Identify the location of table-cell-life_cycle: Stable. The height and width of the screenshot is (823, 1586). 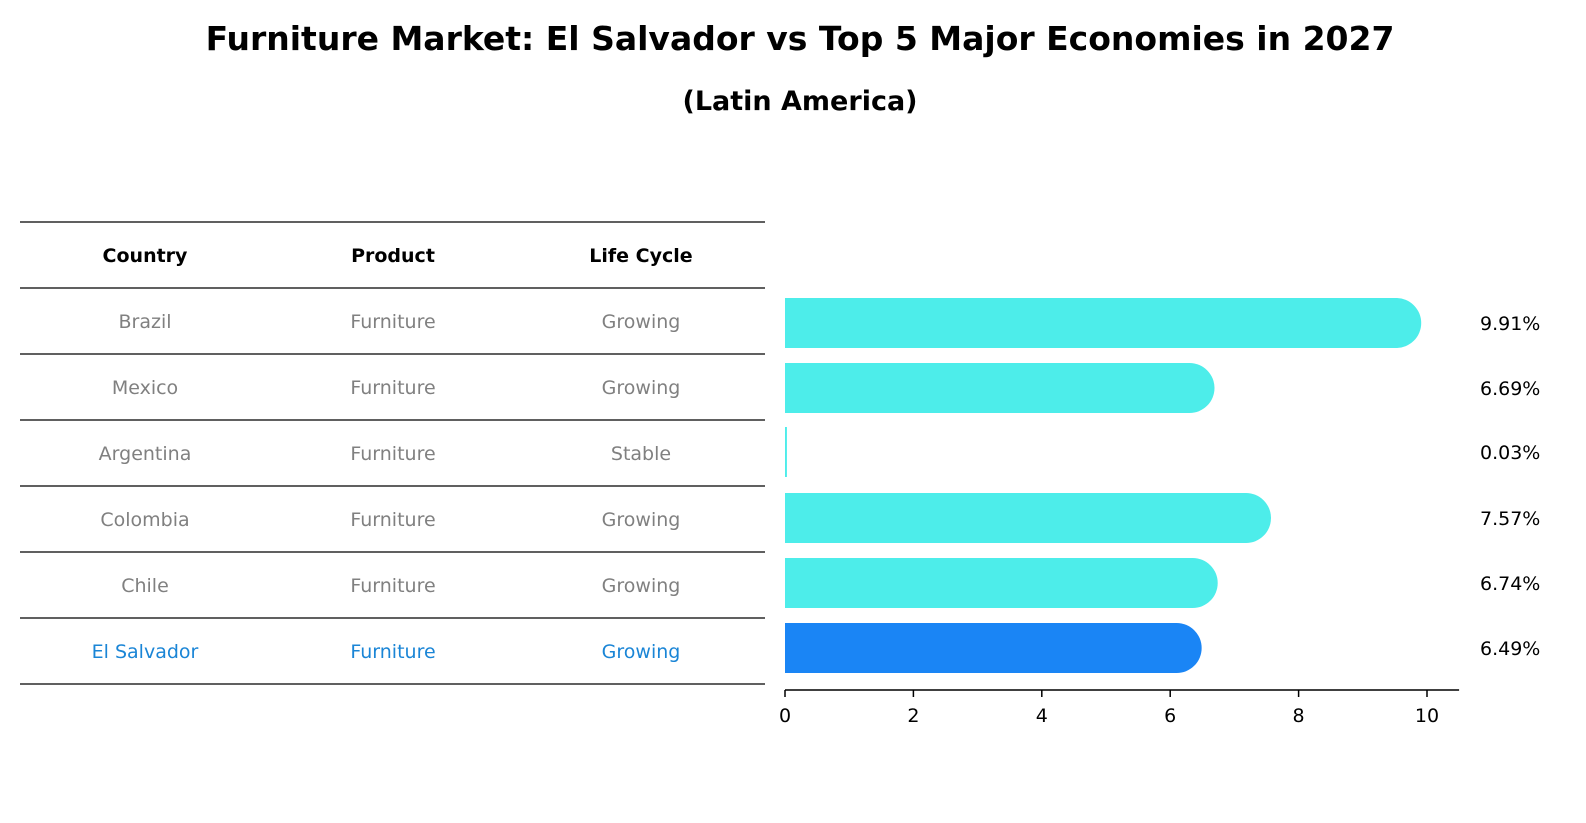
(641, 454).